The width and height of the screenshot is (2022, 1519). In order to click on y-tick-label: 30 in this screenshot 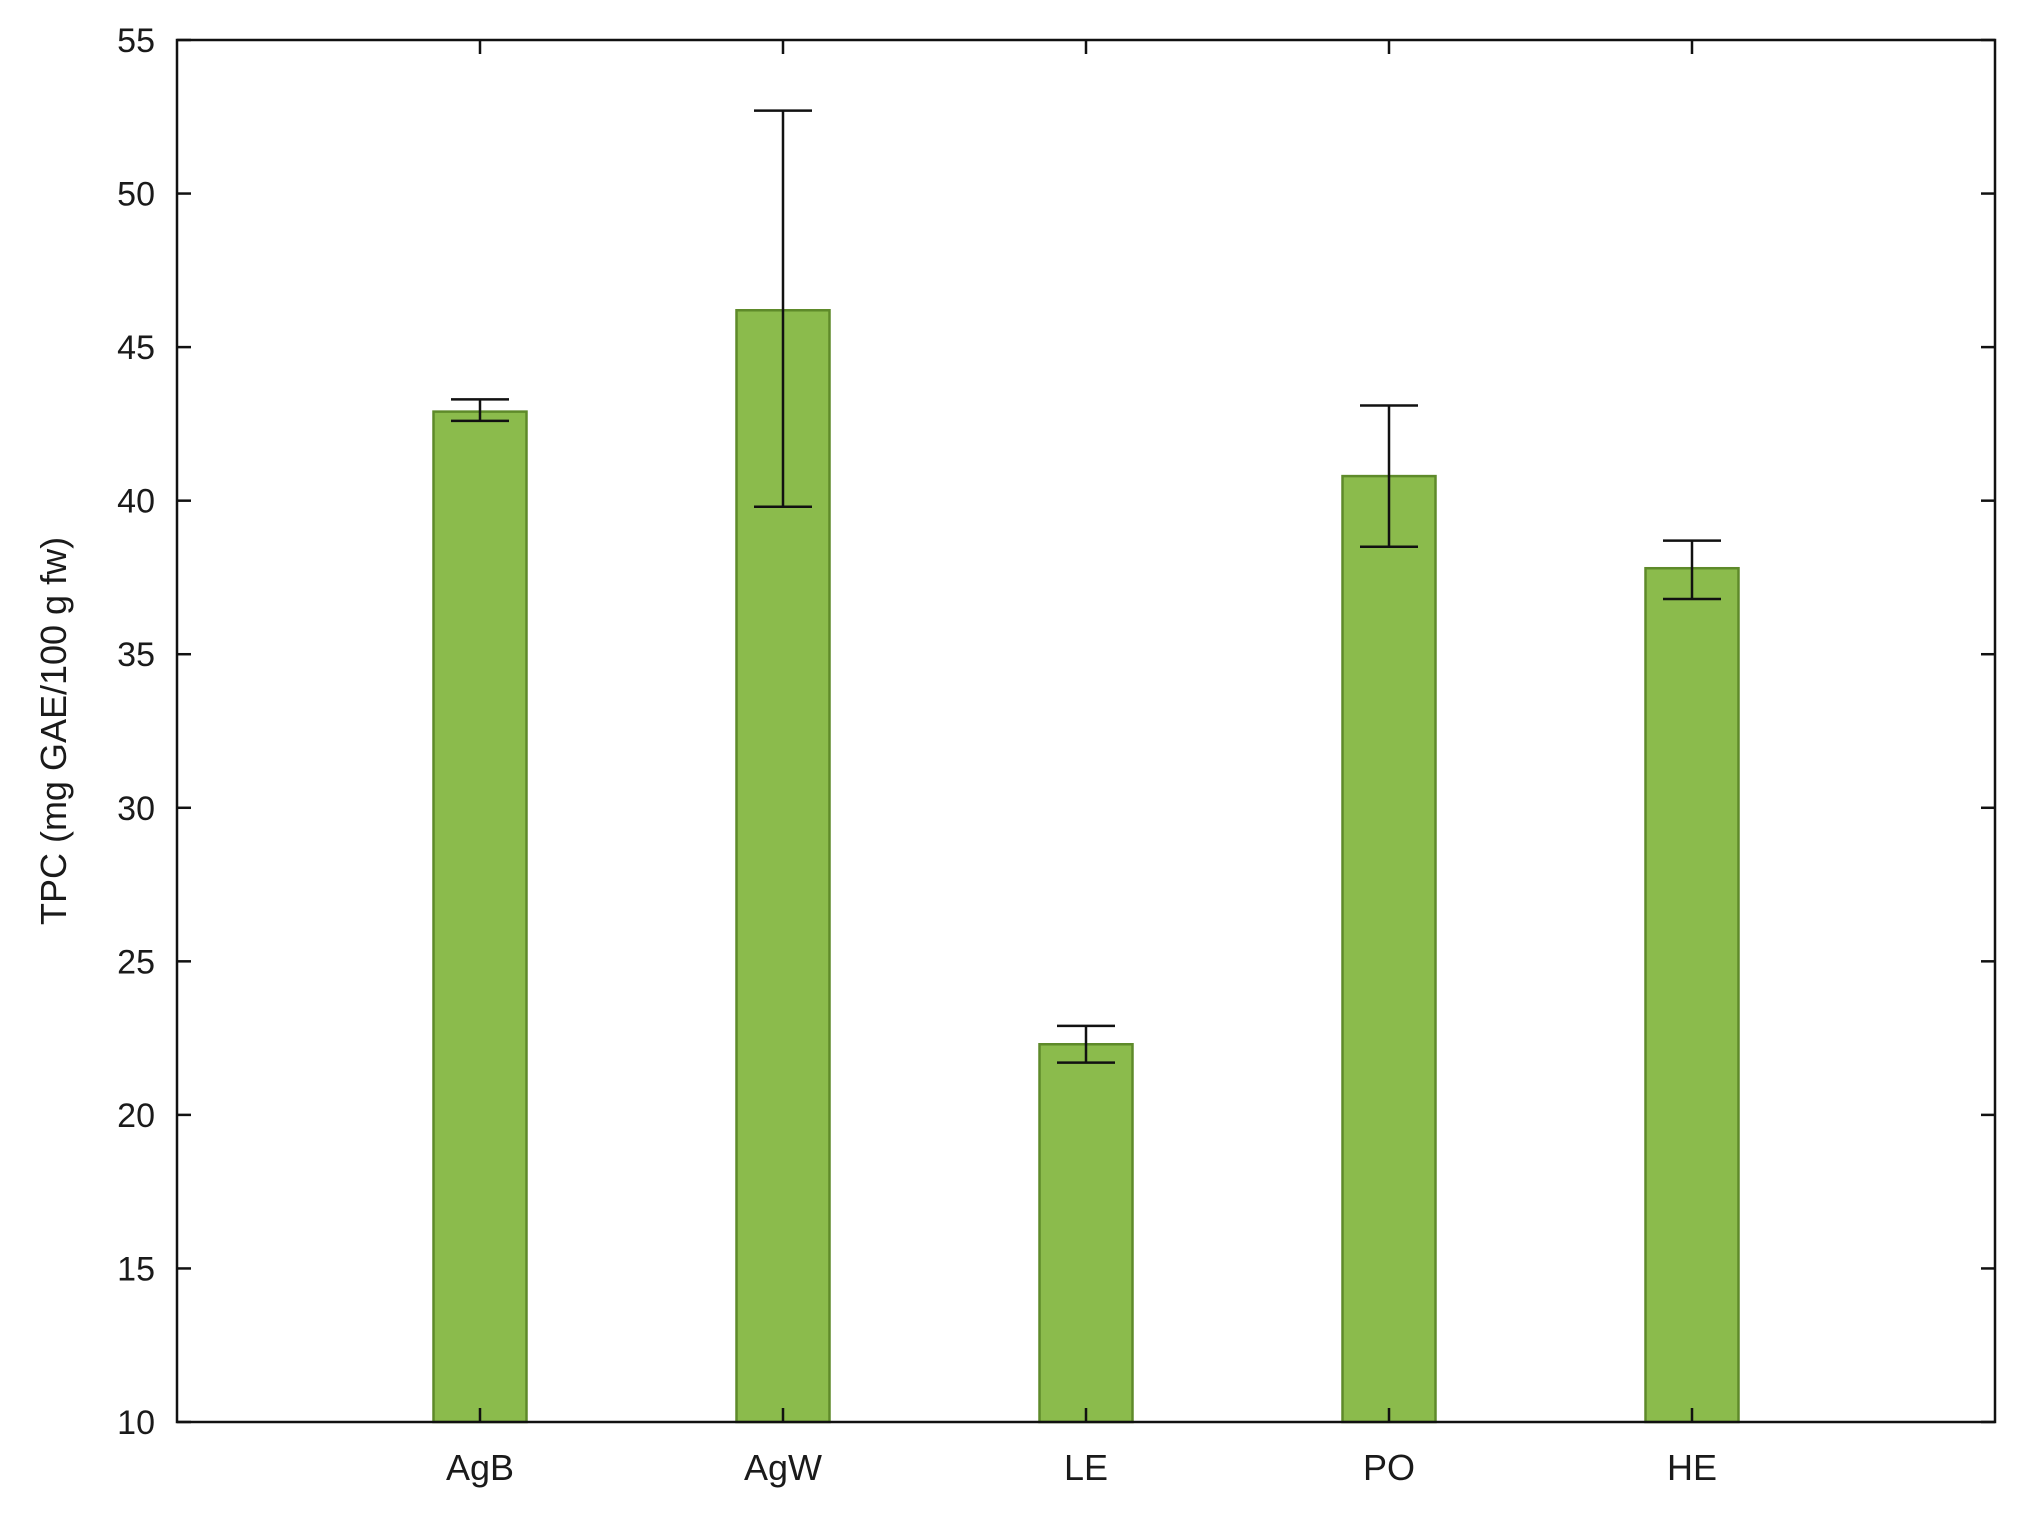, I will do `click(136, 809)`.